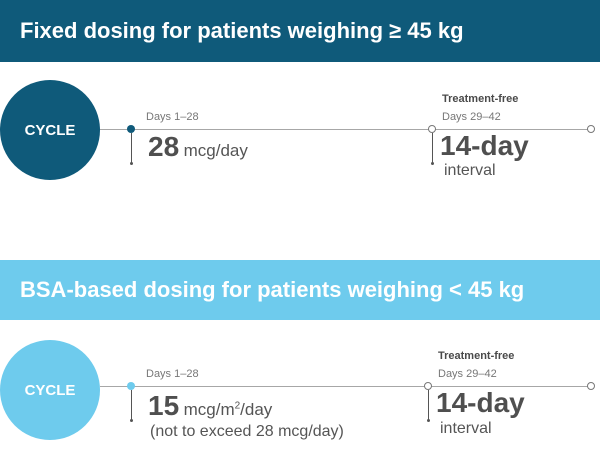 This screenshot has width=600, height=468. What do you see at coordinates (428, 405) in the screenshot?
I see `section2-mid-marker` at bounding box center [428, 405].